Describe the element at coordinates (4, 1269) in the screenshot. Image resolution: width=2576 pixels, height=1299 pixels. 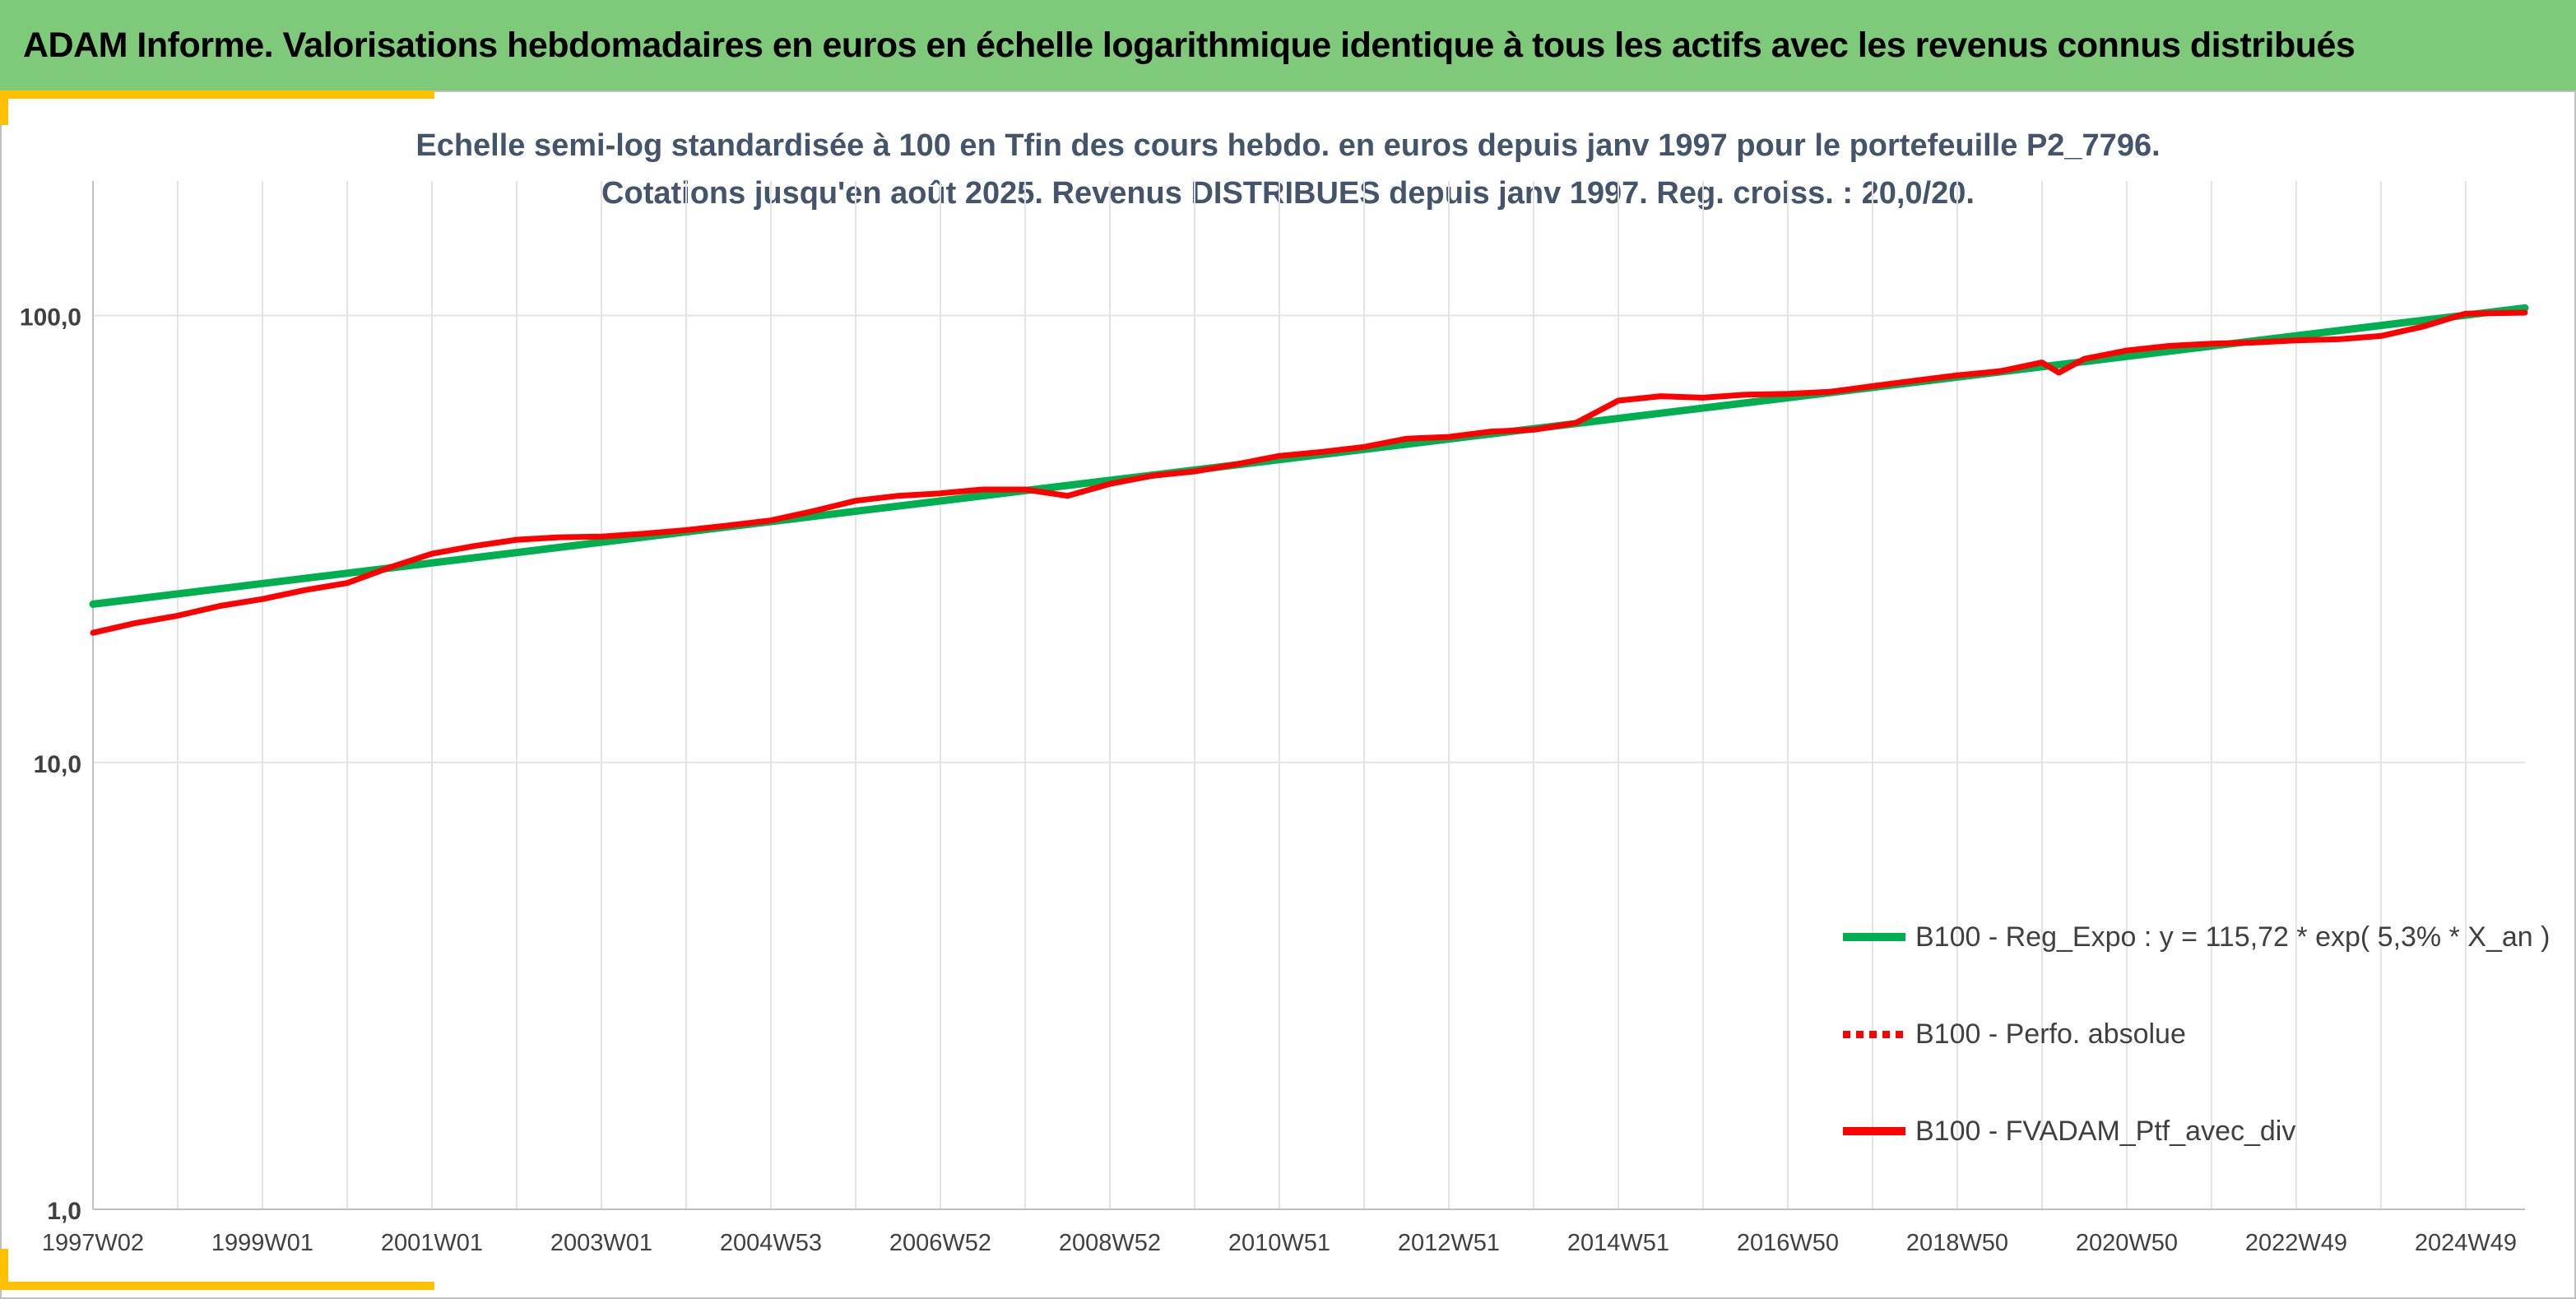
I see `corner-accent-bottom-vertical` at that location.